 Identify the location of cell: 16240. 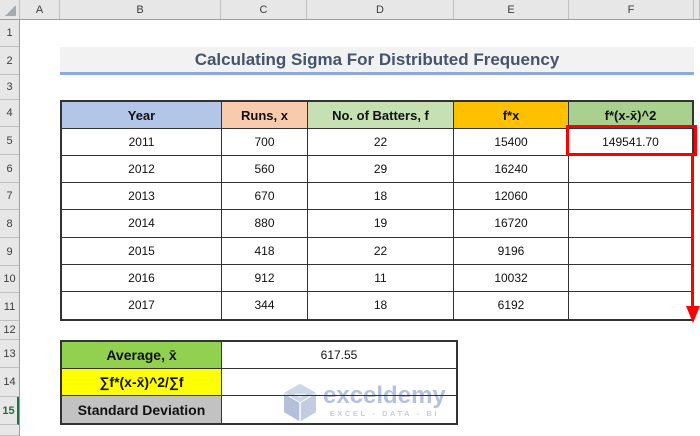
(511, 170).